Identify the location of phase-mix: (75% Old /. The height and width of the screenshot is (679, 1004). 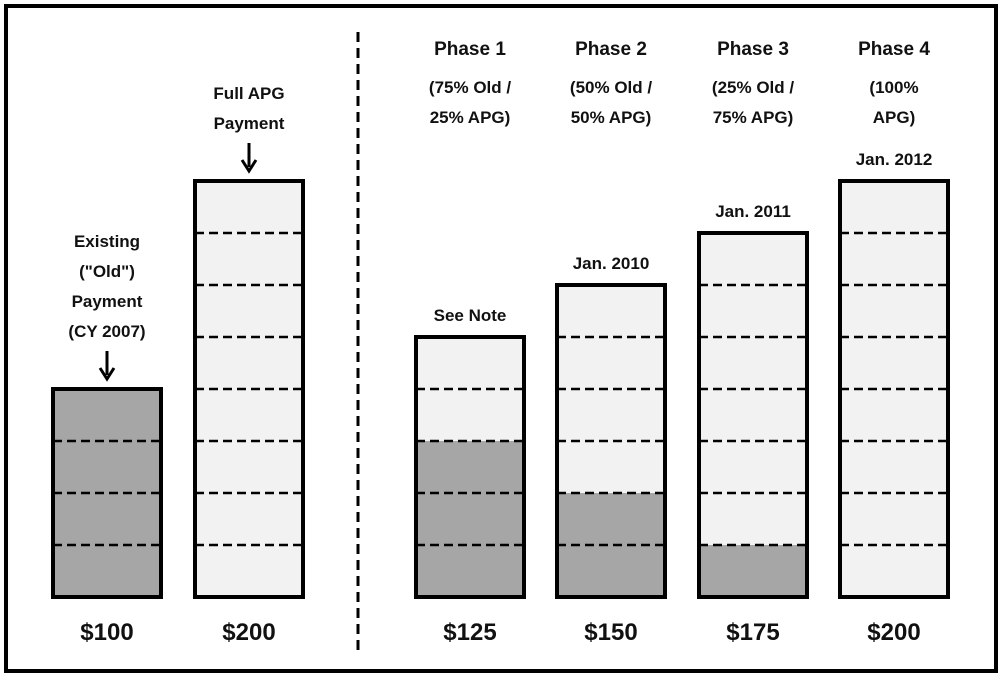
(470, 87).